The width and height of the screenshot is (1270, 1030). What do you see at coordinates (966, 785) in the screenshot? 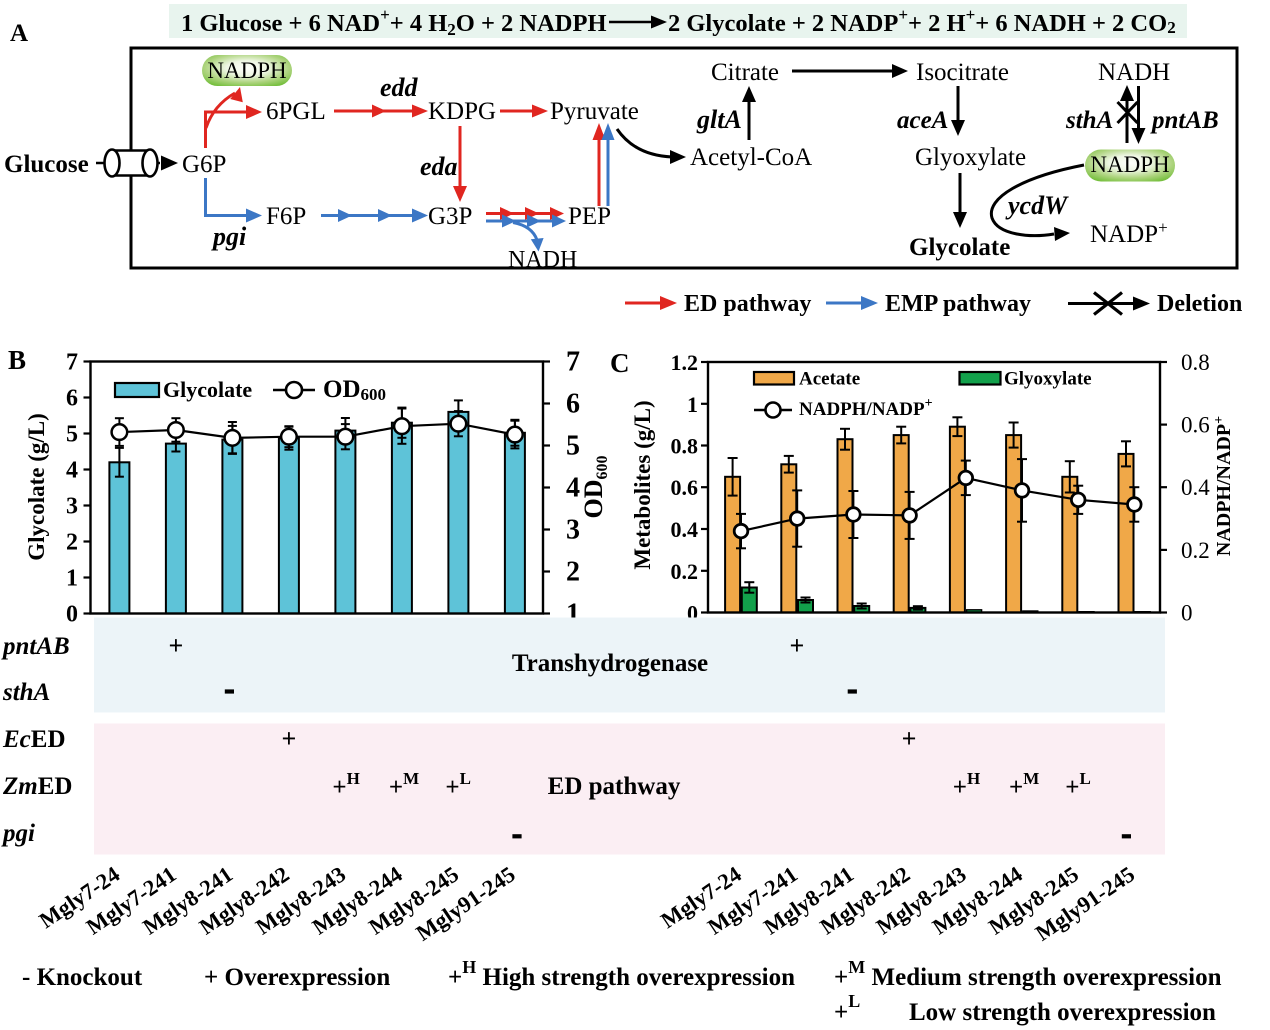
I see `svg-text: +H` at bounding box center [966, 785].